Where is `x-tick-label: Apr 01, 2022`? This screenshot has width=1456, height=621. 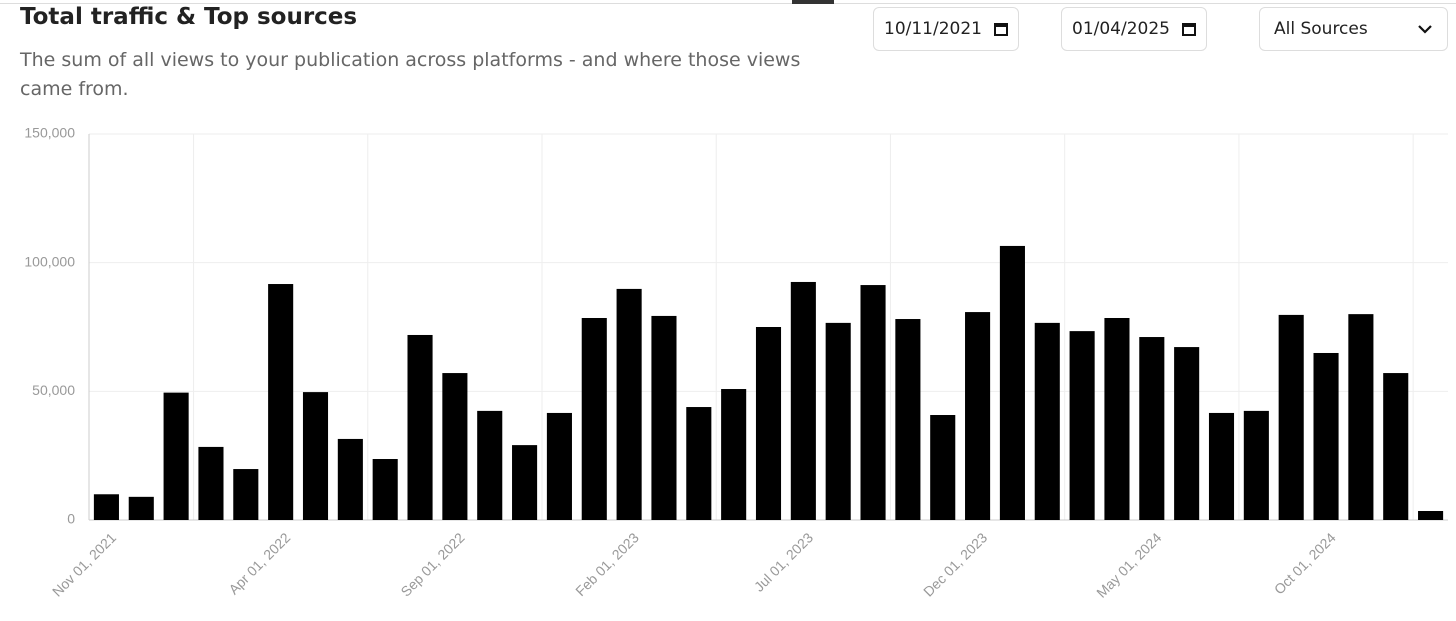 x-tick-label: Apr 01, 2022 is located at coordinates (259, 563).